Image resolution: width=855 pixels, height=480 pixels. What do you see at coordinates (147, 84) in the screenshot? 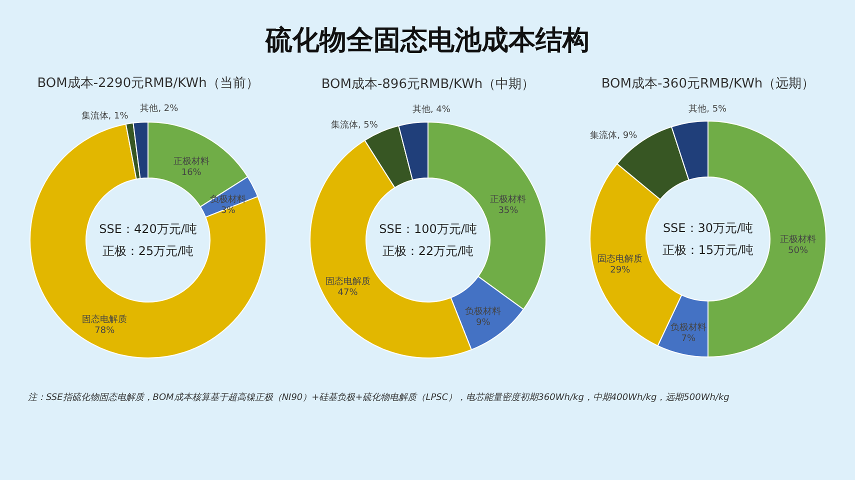
I see `chart-title: BOM成本-2290元RMB/KWh（当前）` at bounding box center [147, 84].